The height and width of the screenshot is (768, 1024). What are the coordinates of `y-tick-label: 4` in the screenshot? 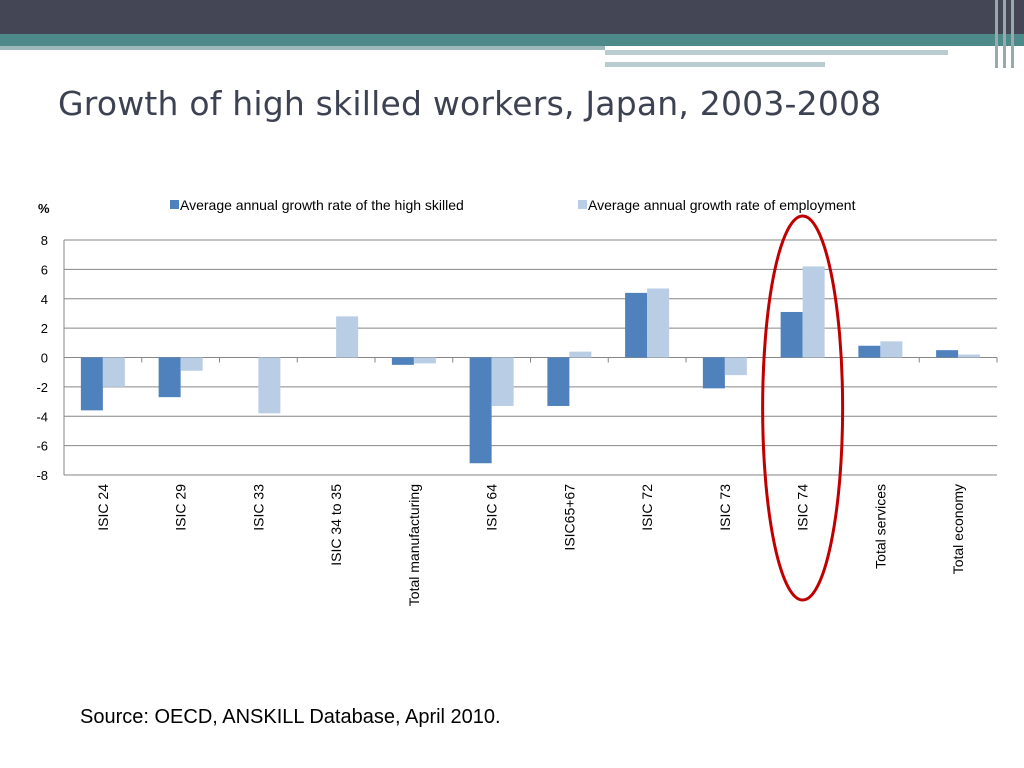 It's located at (44, 299).